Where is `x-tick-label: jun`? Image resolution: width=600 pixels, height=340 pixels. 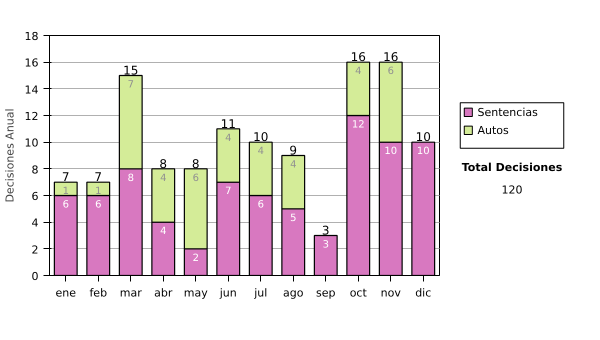
x-tick-label: jun is located at coordinates (227, 293).